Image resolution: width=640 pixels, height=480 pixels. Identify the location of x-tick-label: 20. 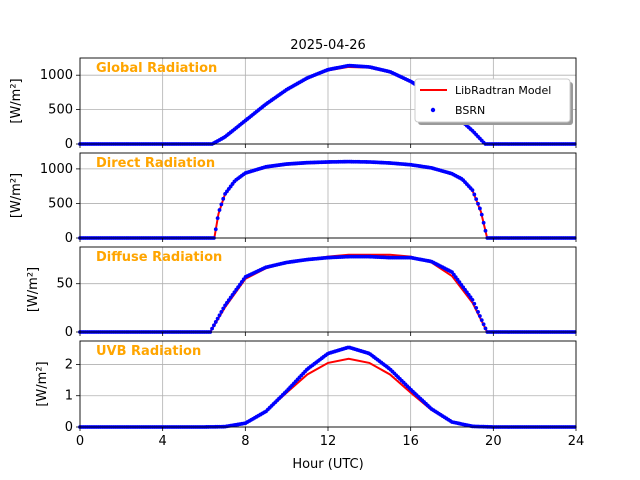
(493, 441).